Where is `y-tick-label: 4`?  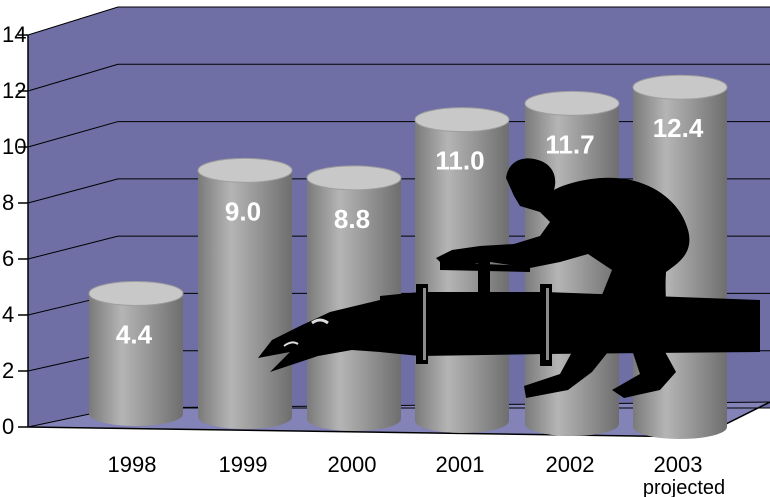
y-tick-label: 4 is located at coordinates (8, 314).